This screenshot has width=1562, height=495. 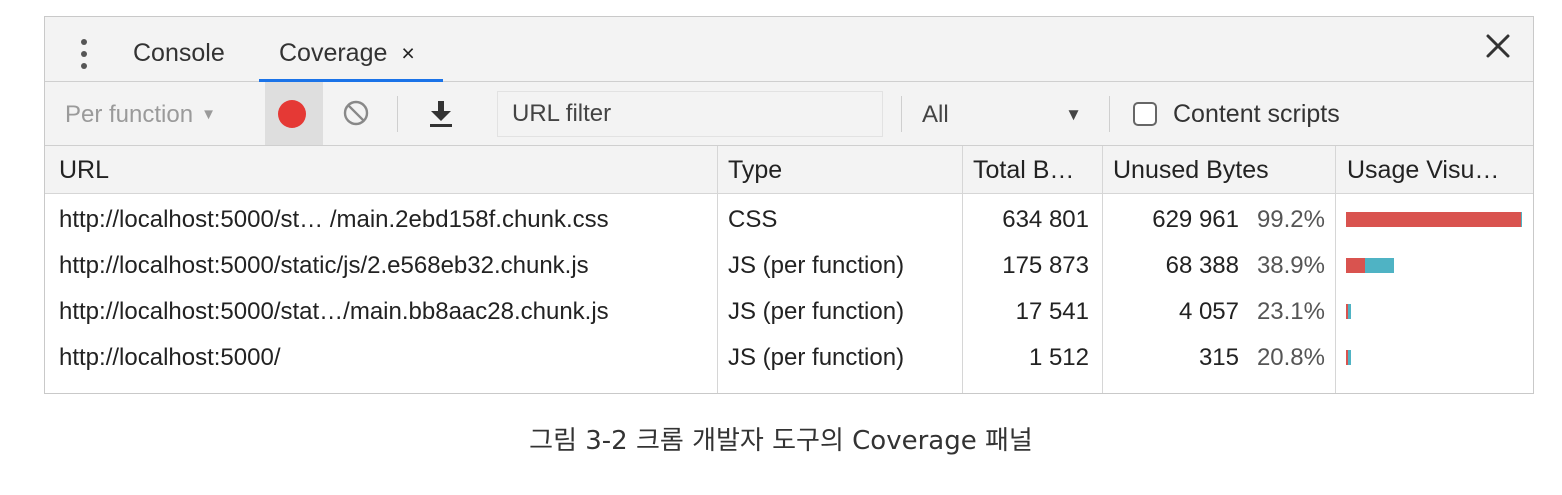 I want to click on type-filter-select: All ▼, so click(x=1006, y=115).